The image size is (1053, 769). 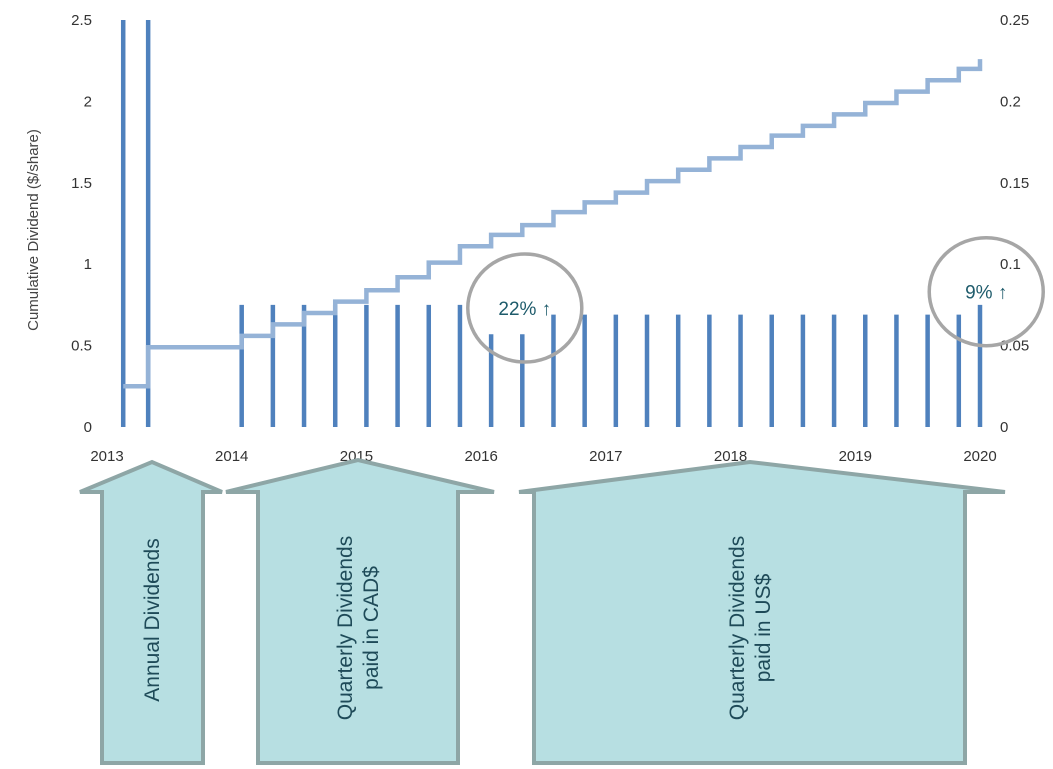 I want to click on period-callout: Annual Dividends, so click(x=151, y=612).